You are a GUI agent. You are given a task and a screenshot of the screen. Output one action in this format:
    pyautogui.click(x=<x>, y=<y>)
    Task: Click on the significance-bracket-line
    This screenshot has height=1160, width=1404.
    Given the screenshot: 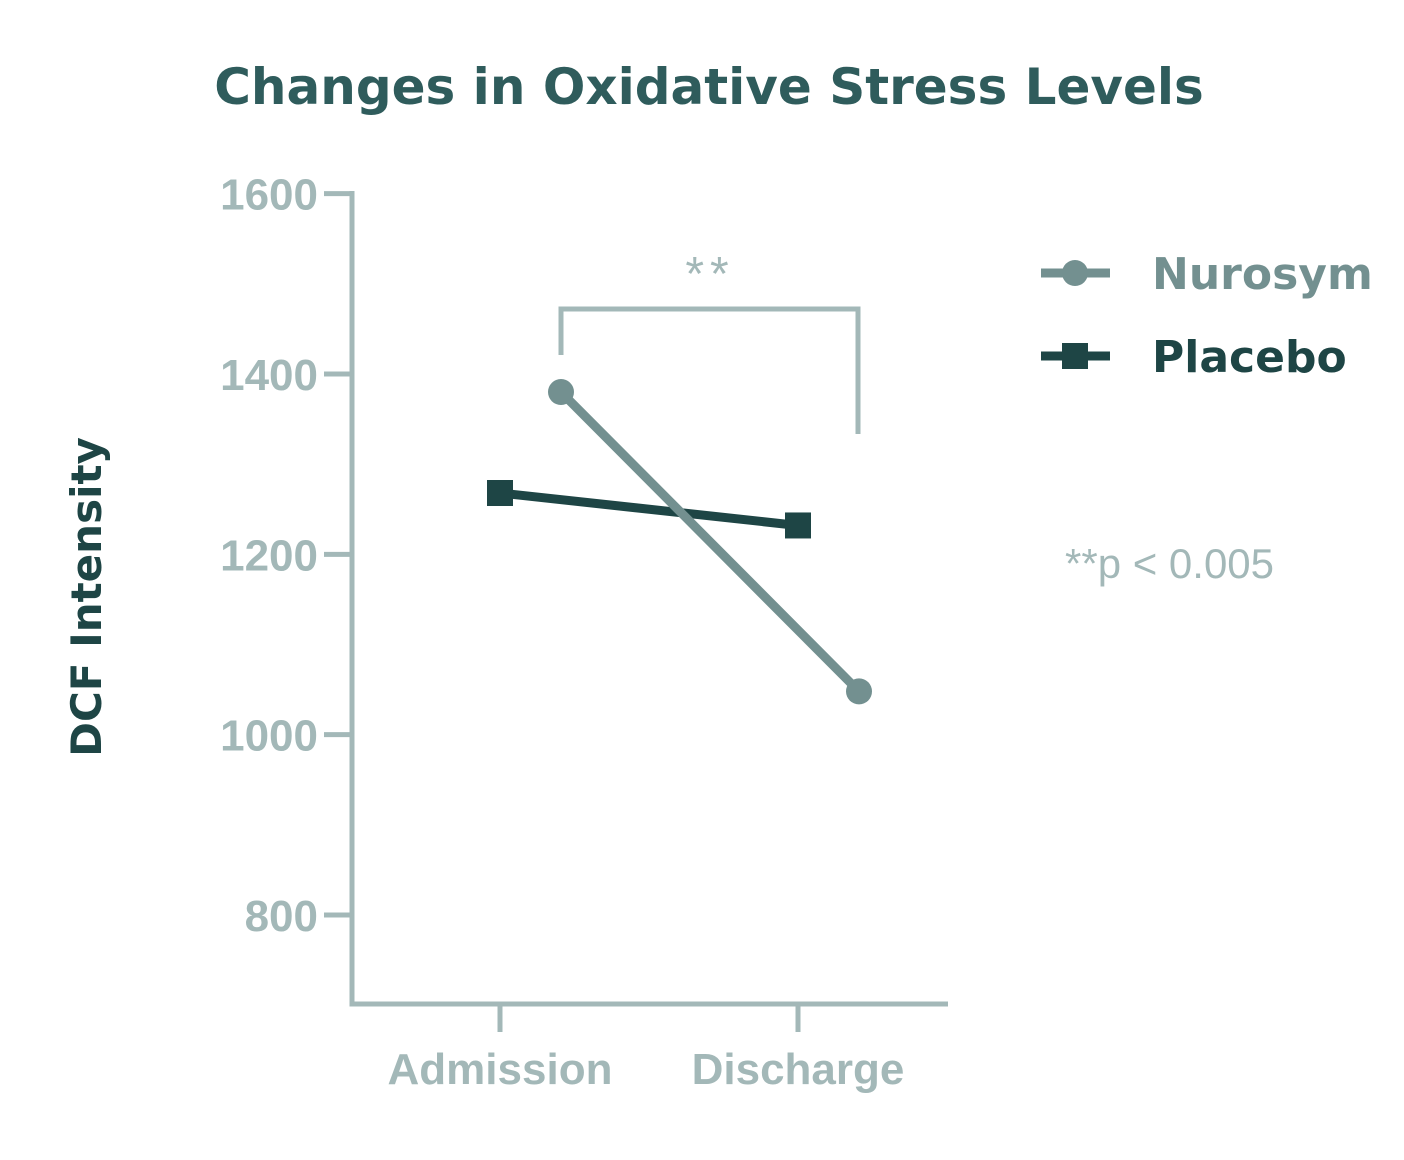 What is the action you would take?
    pyautogui.click(x=709, y=370)
    